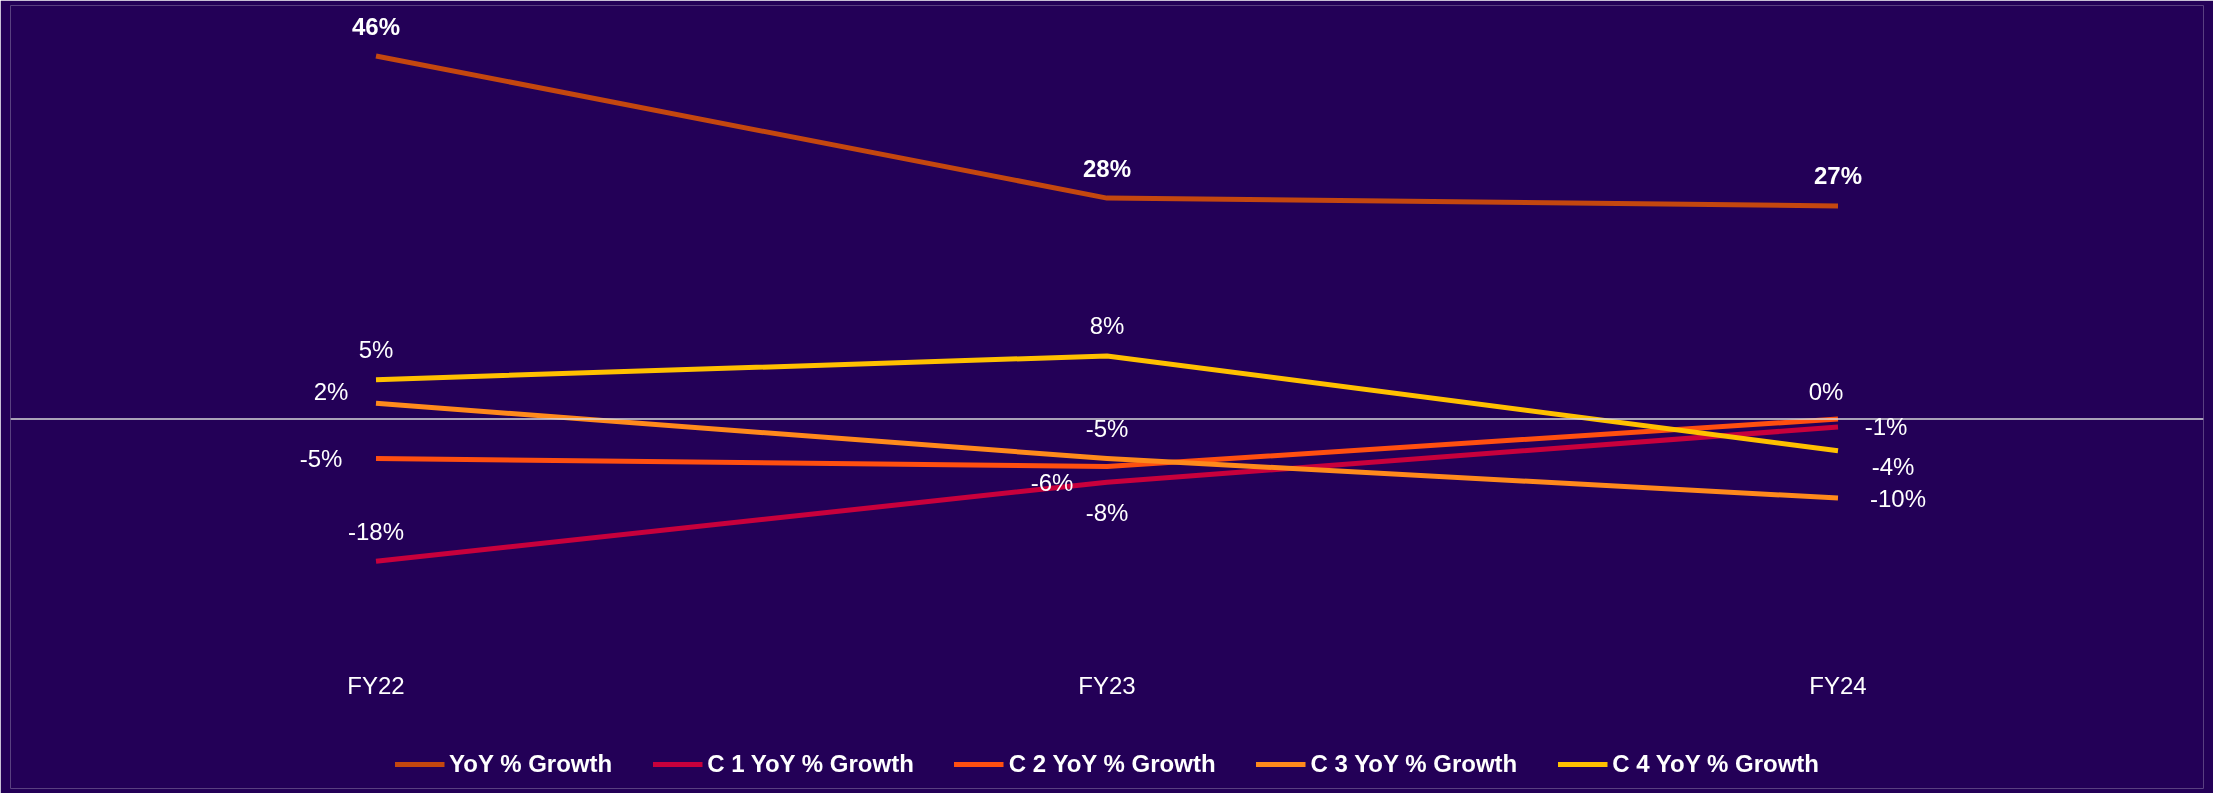 This screenshot has height=793, width=2213. Describe the element at coordinates (1107, 512) in the screenshot. I see `data-label: -8%` at that location.